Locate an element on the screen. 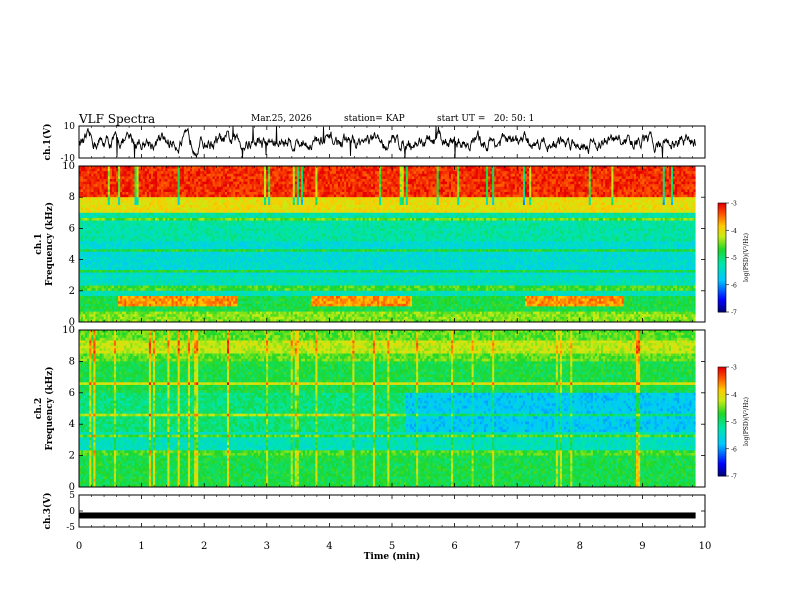  spec1-ylabel: Frequency (kHz) is located at coordinates (49, 244).